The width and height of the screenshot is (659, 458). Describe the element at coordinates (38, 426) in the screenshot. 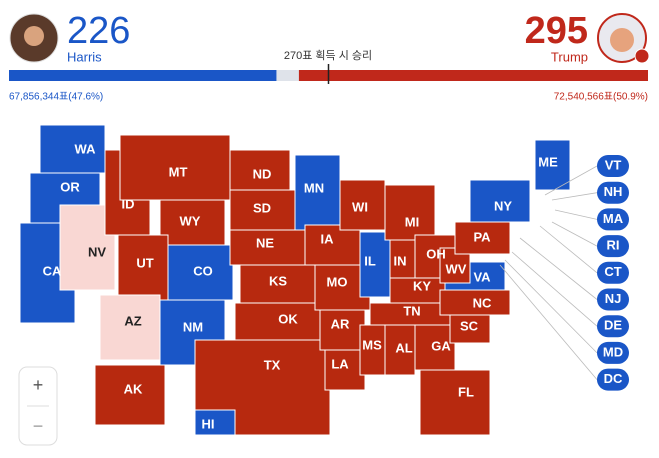

I see `zoom-out: −` at that location.